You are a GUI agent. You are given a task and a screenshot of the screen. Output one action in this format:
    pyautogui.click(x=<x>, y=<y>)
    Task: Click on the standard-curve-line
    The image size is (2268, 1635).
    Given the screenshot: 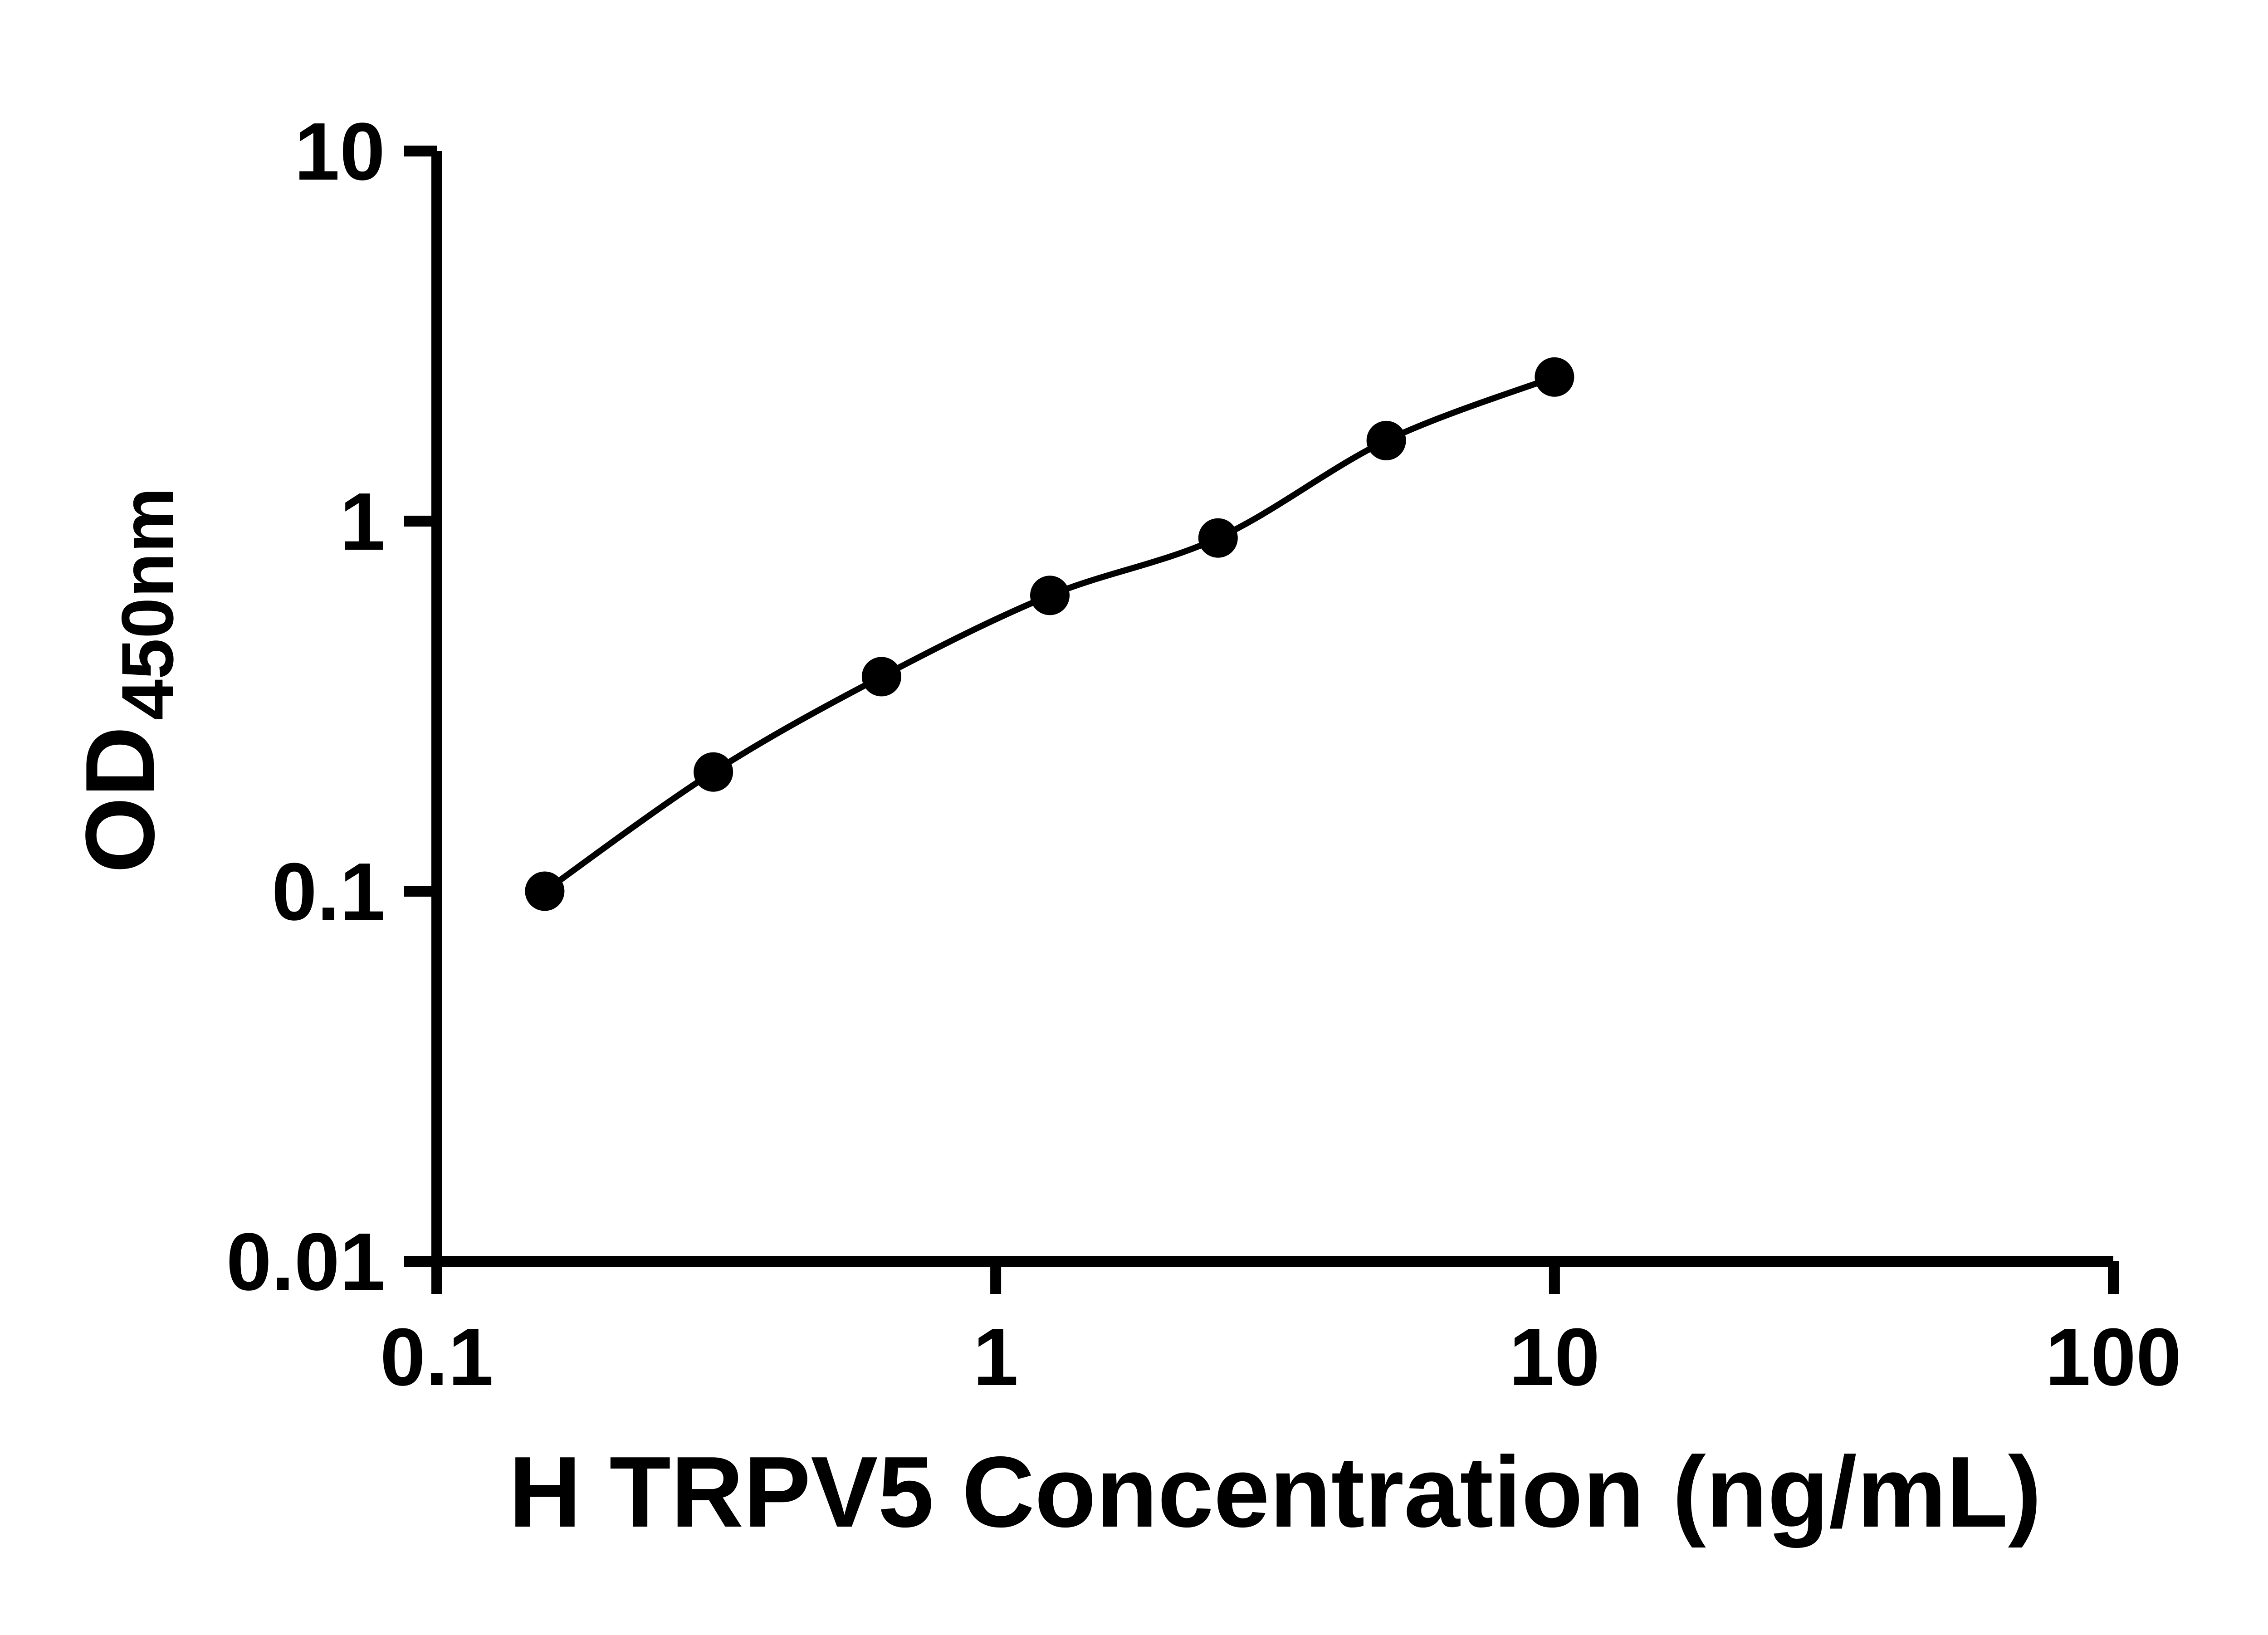 What is the action you would take?
    pyautogui.click(x=1050, y=634)
    